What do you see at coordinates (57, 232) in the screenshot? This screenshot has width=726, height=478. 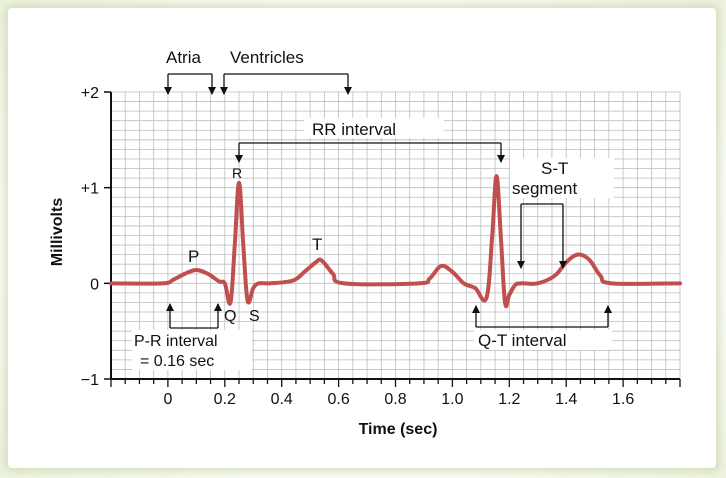 I see `y-axis-title: Millivolts` at bounding box center [57, 232].